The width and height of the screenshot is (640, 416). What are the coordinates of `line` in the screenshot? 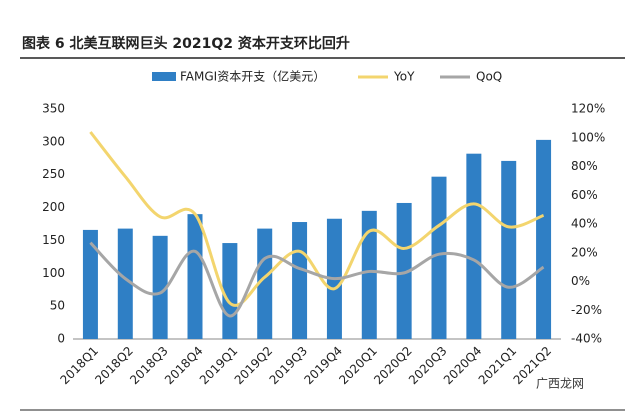 It's located at (317, 279).